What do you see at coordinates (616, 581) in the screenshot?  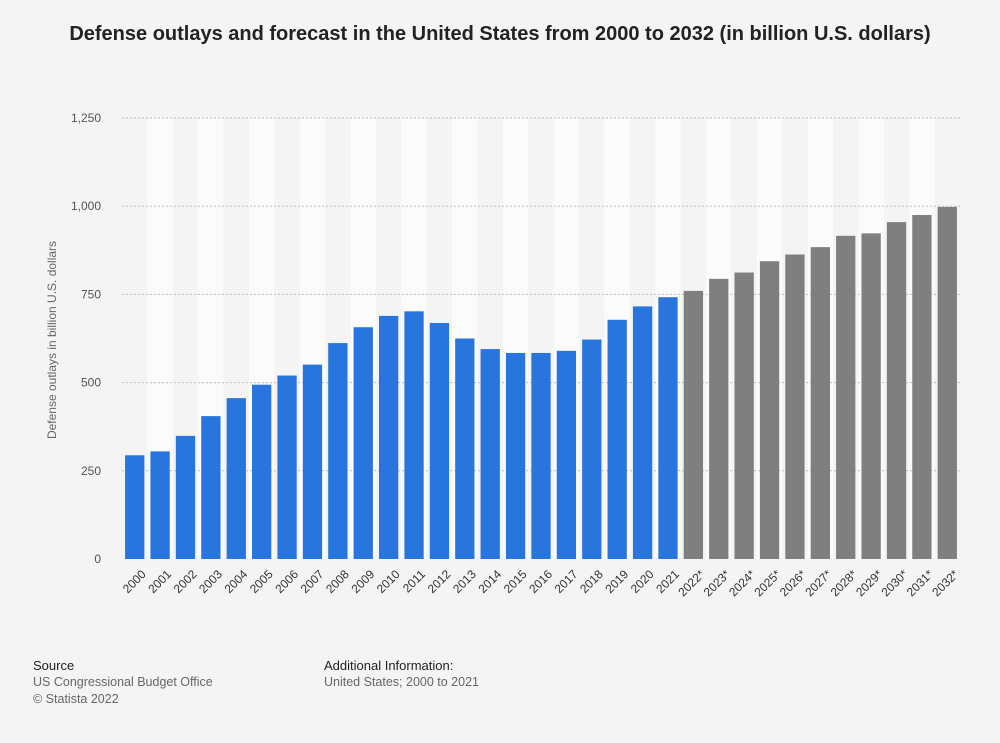 I see `x-tick-label: 2019` at bounding box center [616, 581].